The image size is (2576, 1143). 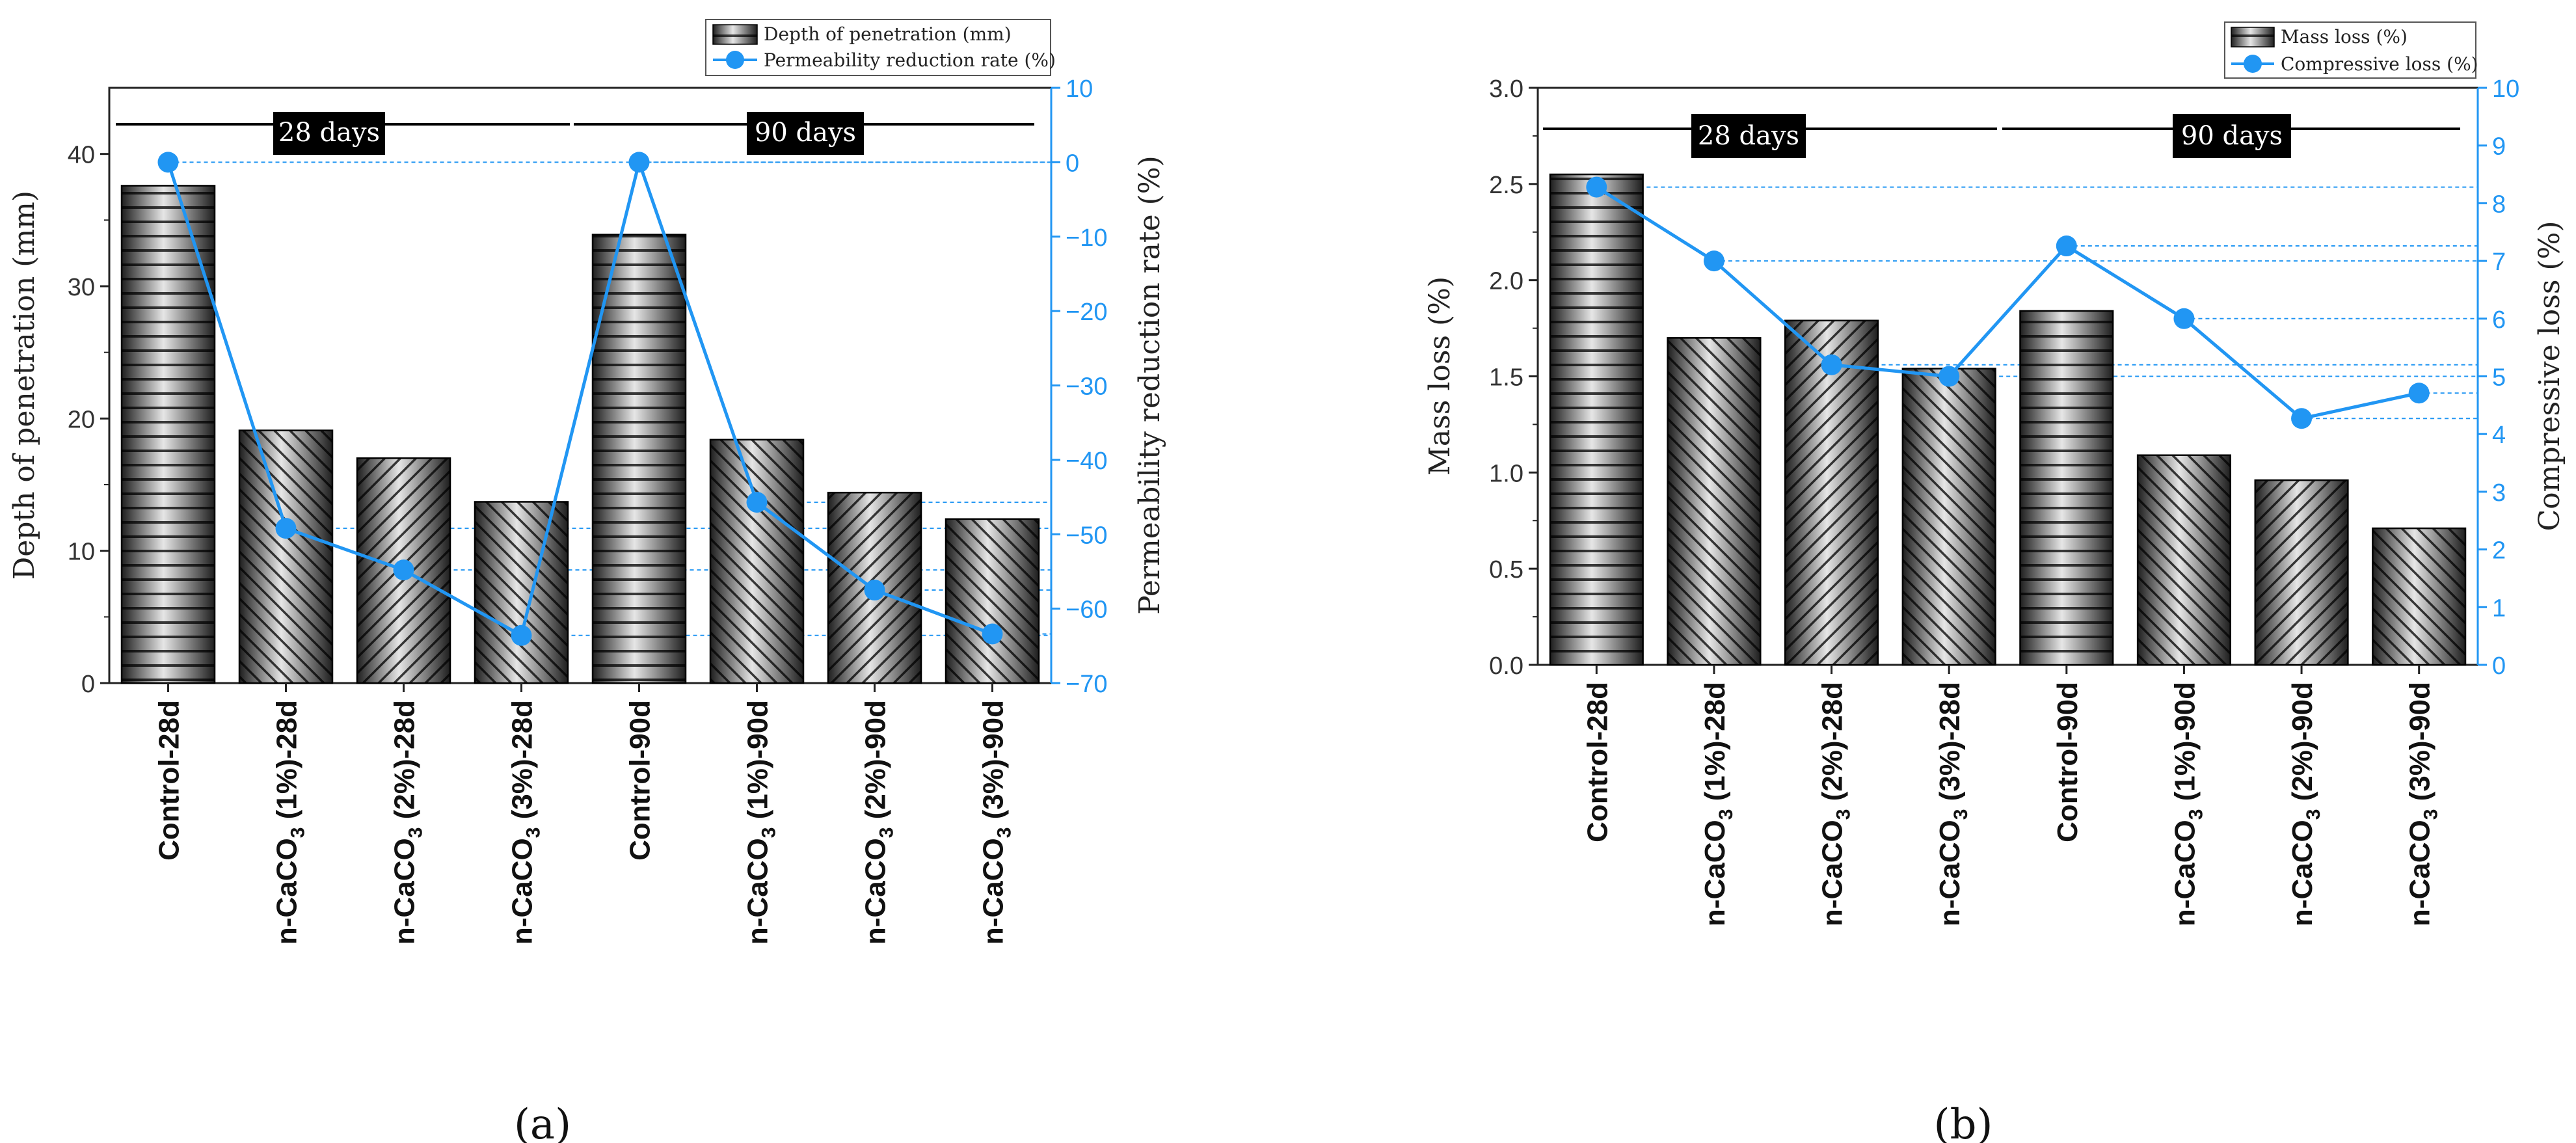 I want to click on panel-a-legend-line-label: Permeability reduction rate (%), so click(x=910, y=60).